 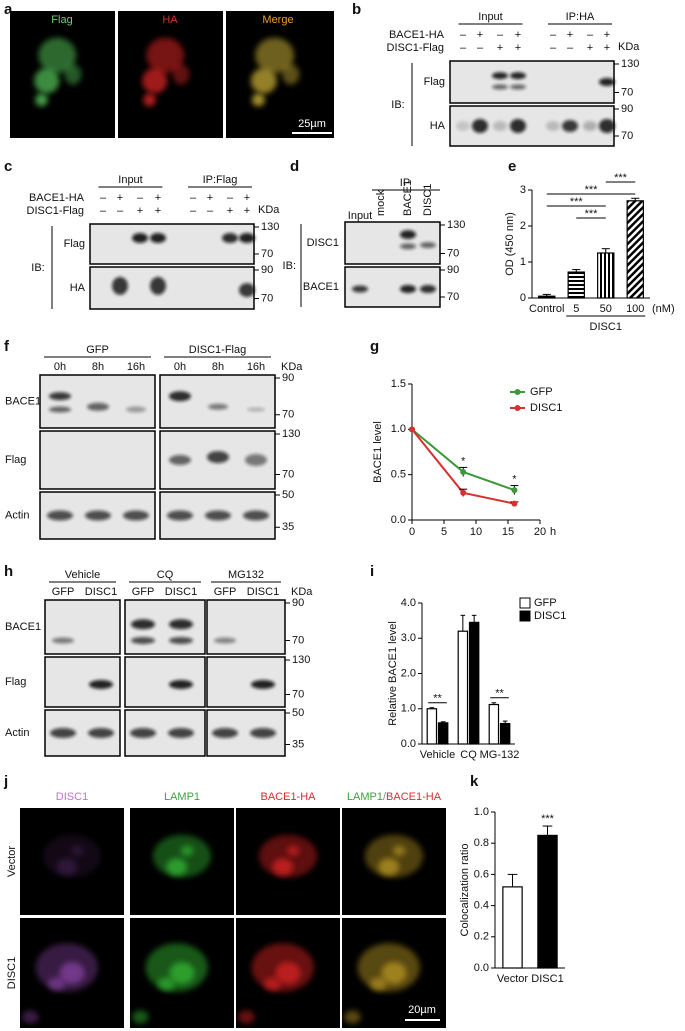 What do you see at coordinates (385, 797) in the screenshot?
I see `merge-part: /` at bounding box center [385, 797].